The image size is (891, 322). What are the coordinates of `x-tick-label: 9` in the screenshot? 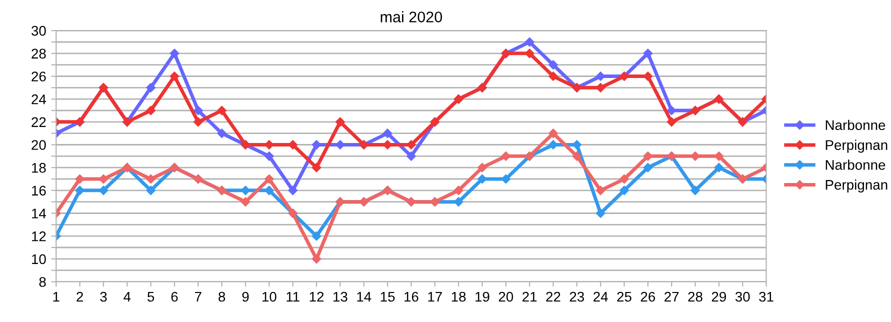 It's located at (245, 297).